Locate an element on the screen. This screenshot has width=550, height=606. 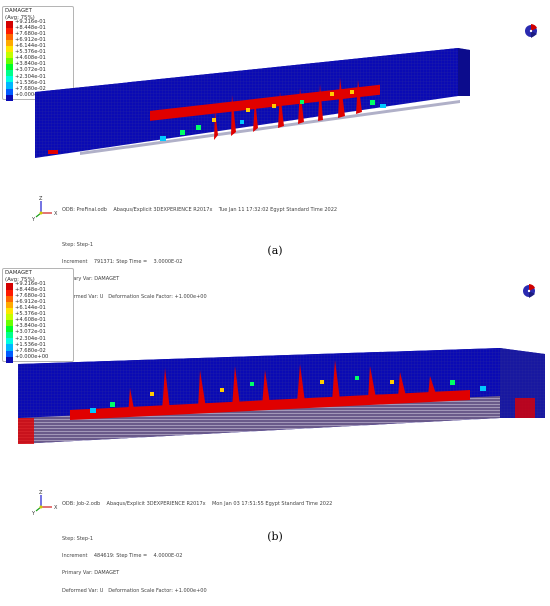
figure-label-a: (a) is located at coordinates (275, 250).